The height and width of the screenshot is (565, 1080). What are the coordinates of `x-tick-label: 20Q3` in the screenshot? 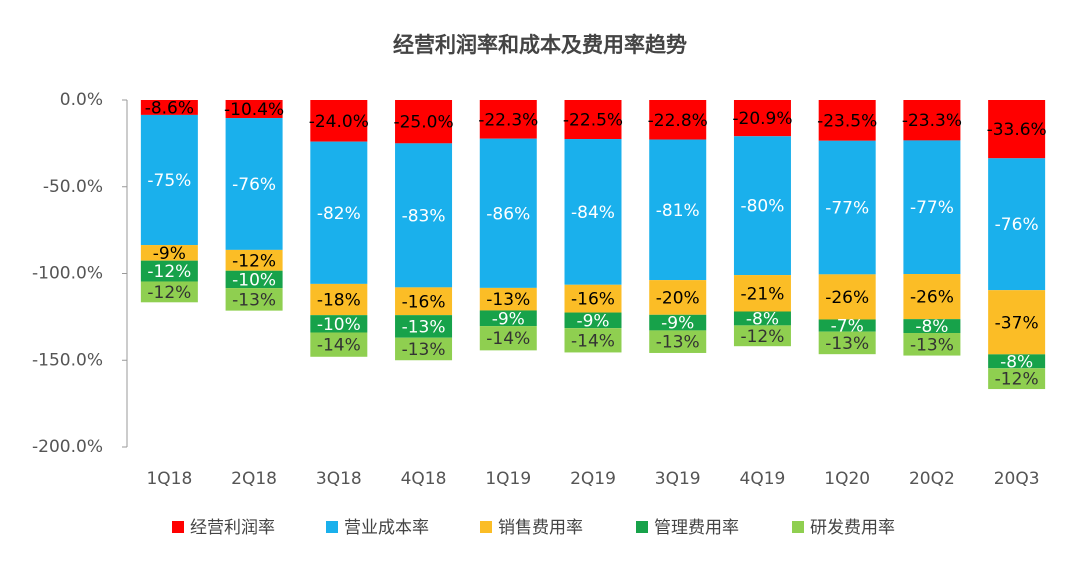 It's located at (1017, 479).